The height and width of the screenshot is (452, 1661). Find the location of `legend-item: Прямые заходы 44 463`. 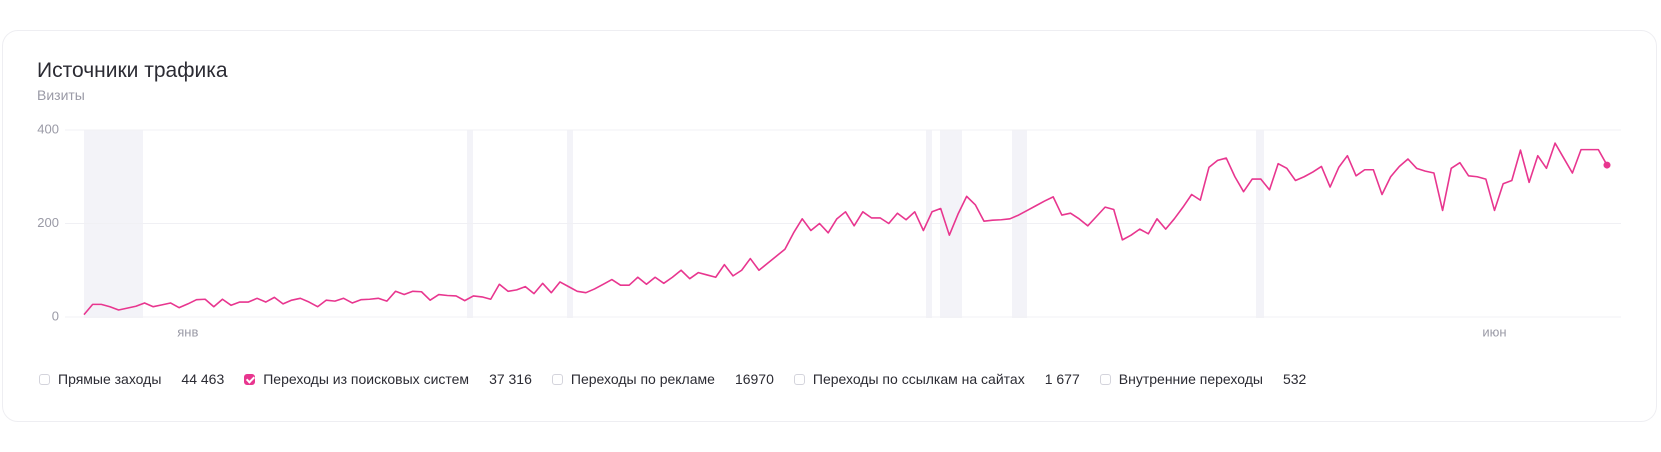

legend-item: Прямые заходы 44 463 is located at coordinates (131, 379).